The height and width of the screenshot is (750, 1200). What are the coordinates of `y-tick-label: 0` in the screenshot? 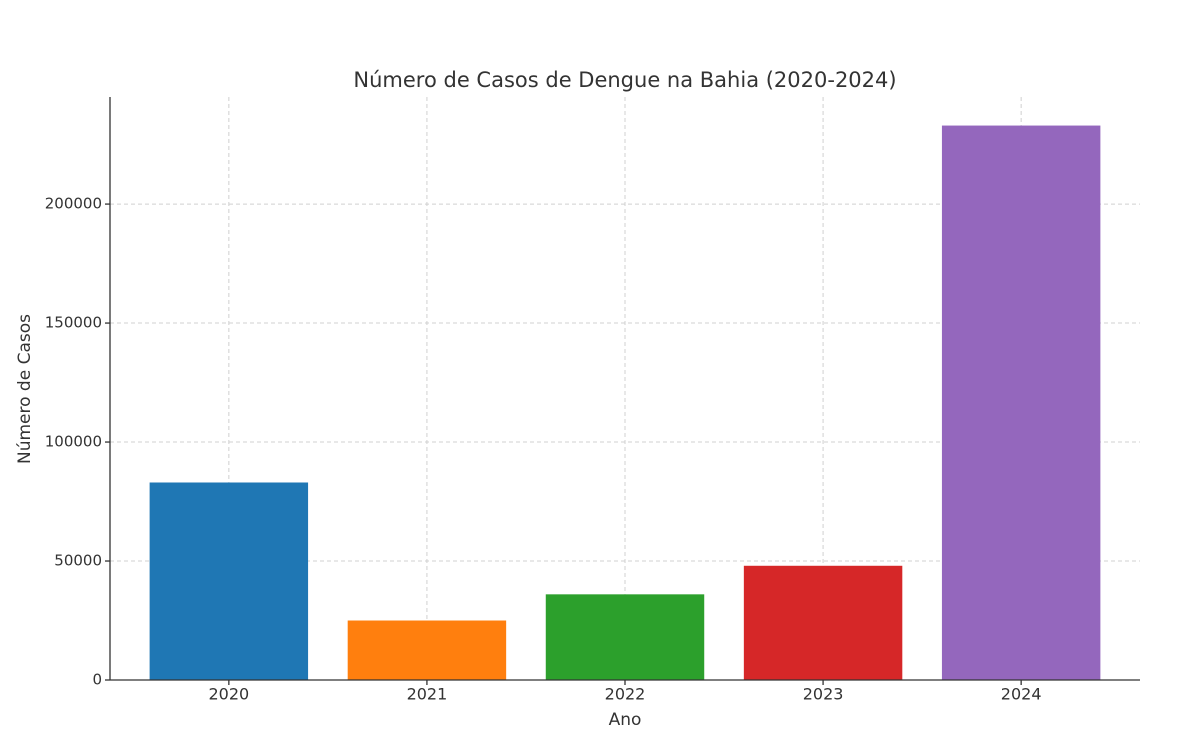 It's located at (97, 680).